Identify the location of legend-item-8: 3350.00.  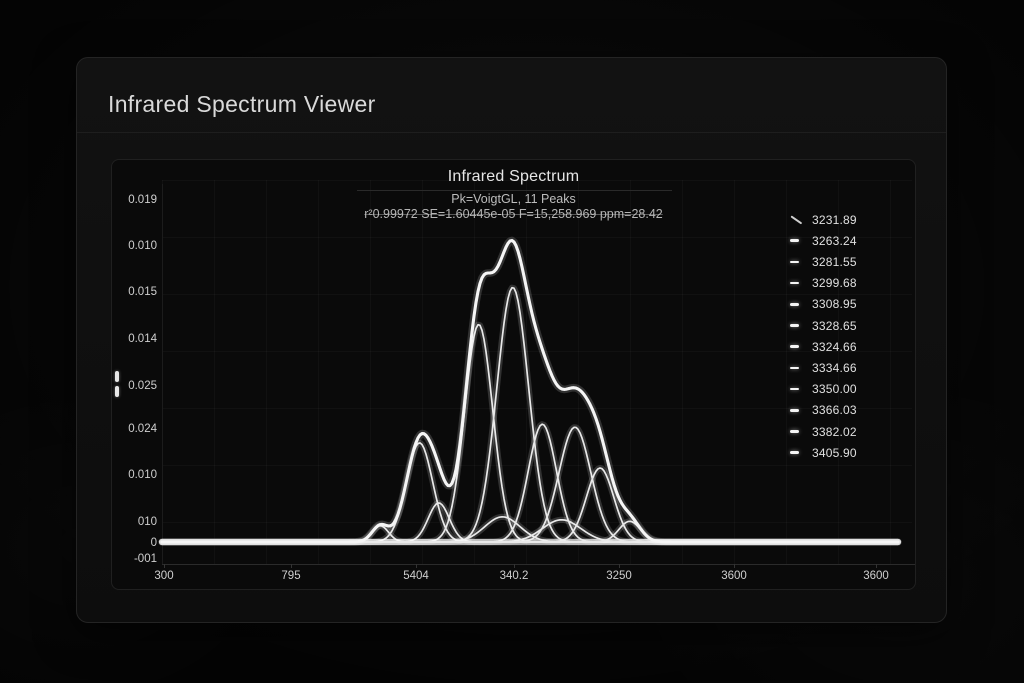
(823, 389).